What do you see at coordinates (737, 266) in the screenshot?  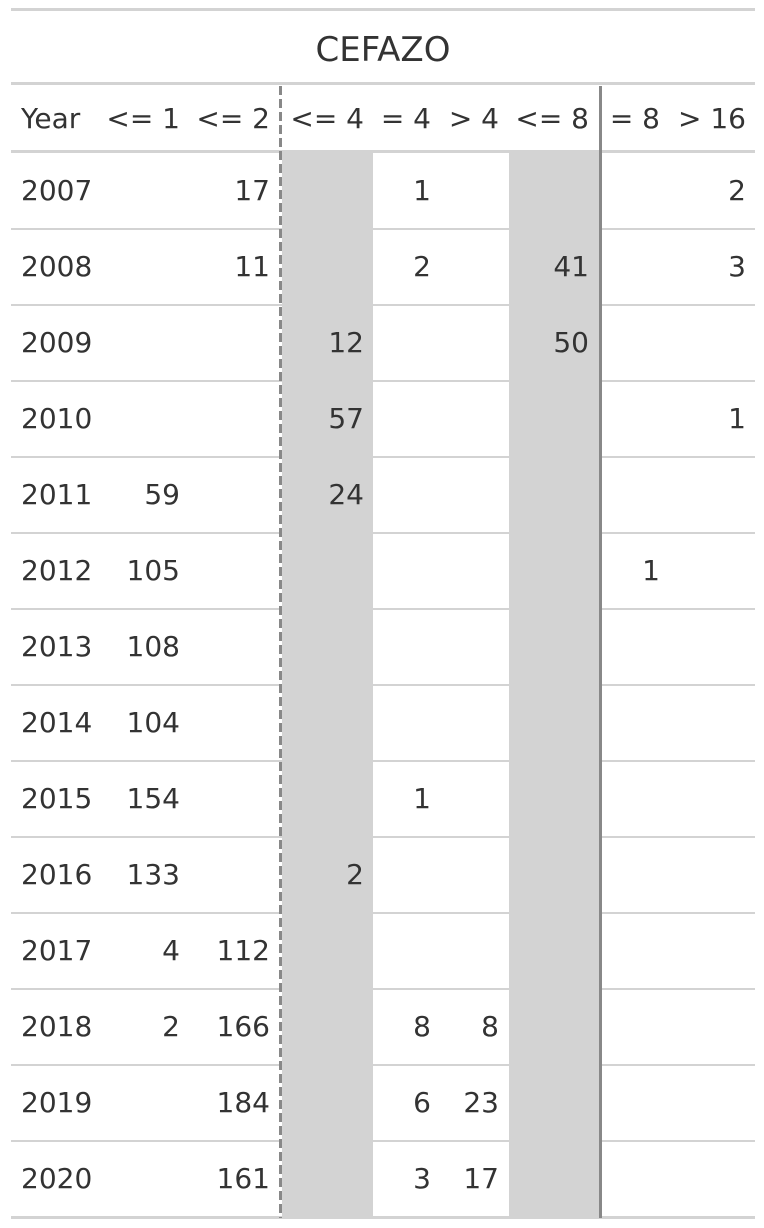 I see `count-cell: 3` at bounding box center [737, 266].